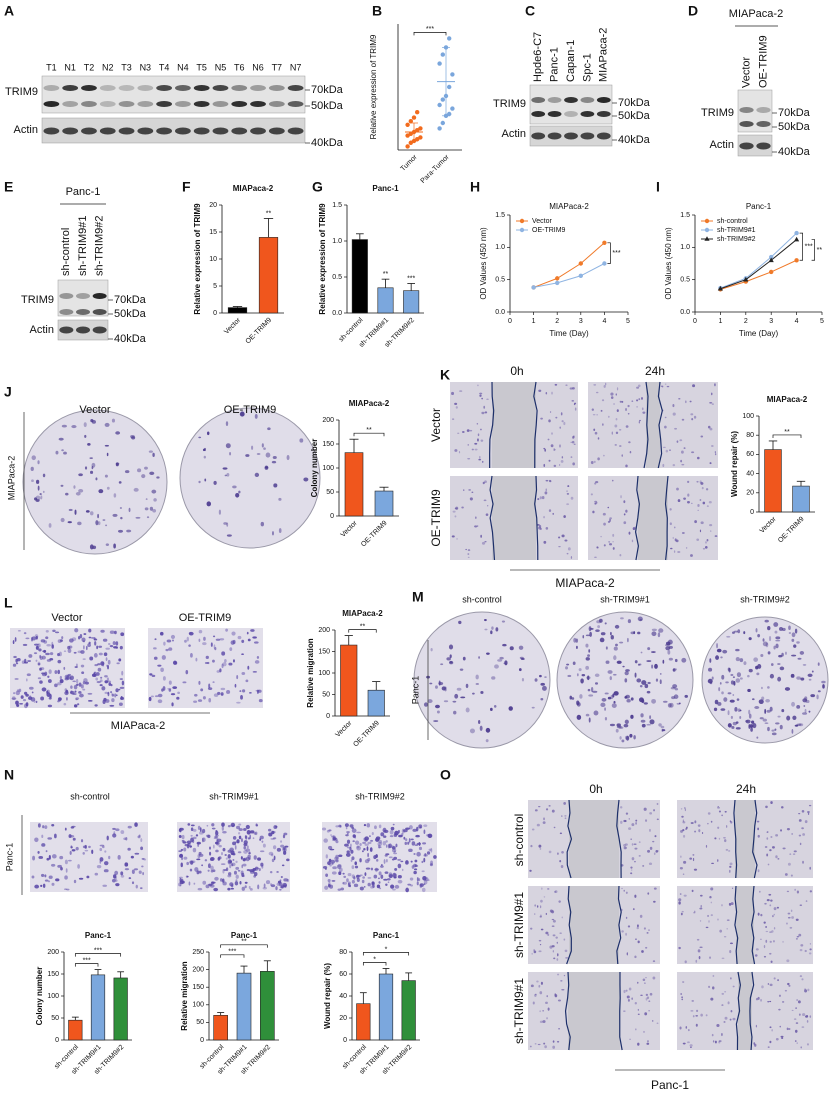 This screenshot has height=1104, width=830. What do you see at coordinates (738, 1011) in the screenshot?
I see `wound-edge` at bounding box center [738, 1011].